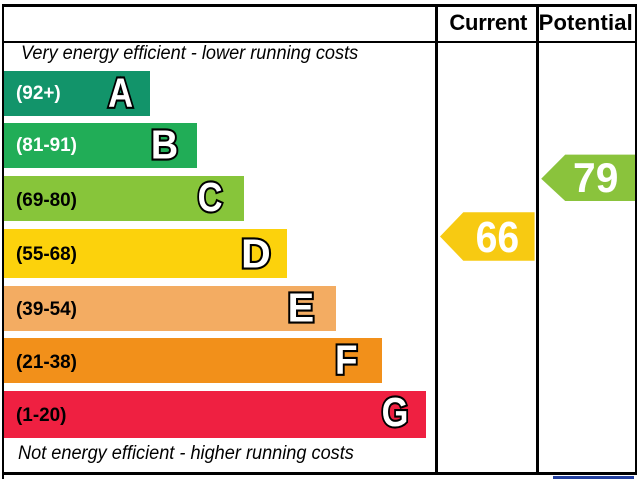 The height and width of the screenshot is (479, 640). What do you see at coordinates (595, 178) in the screenshot?
I see `svg-text: 79` at bounding box center [595, 178].